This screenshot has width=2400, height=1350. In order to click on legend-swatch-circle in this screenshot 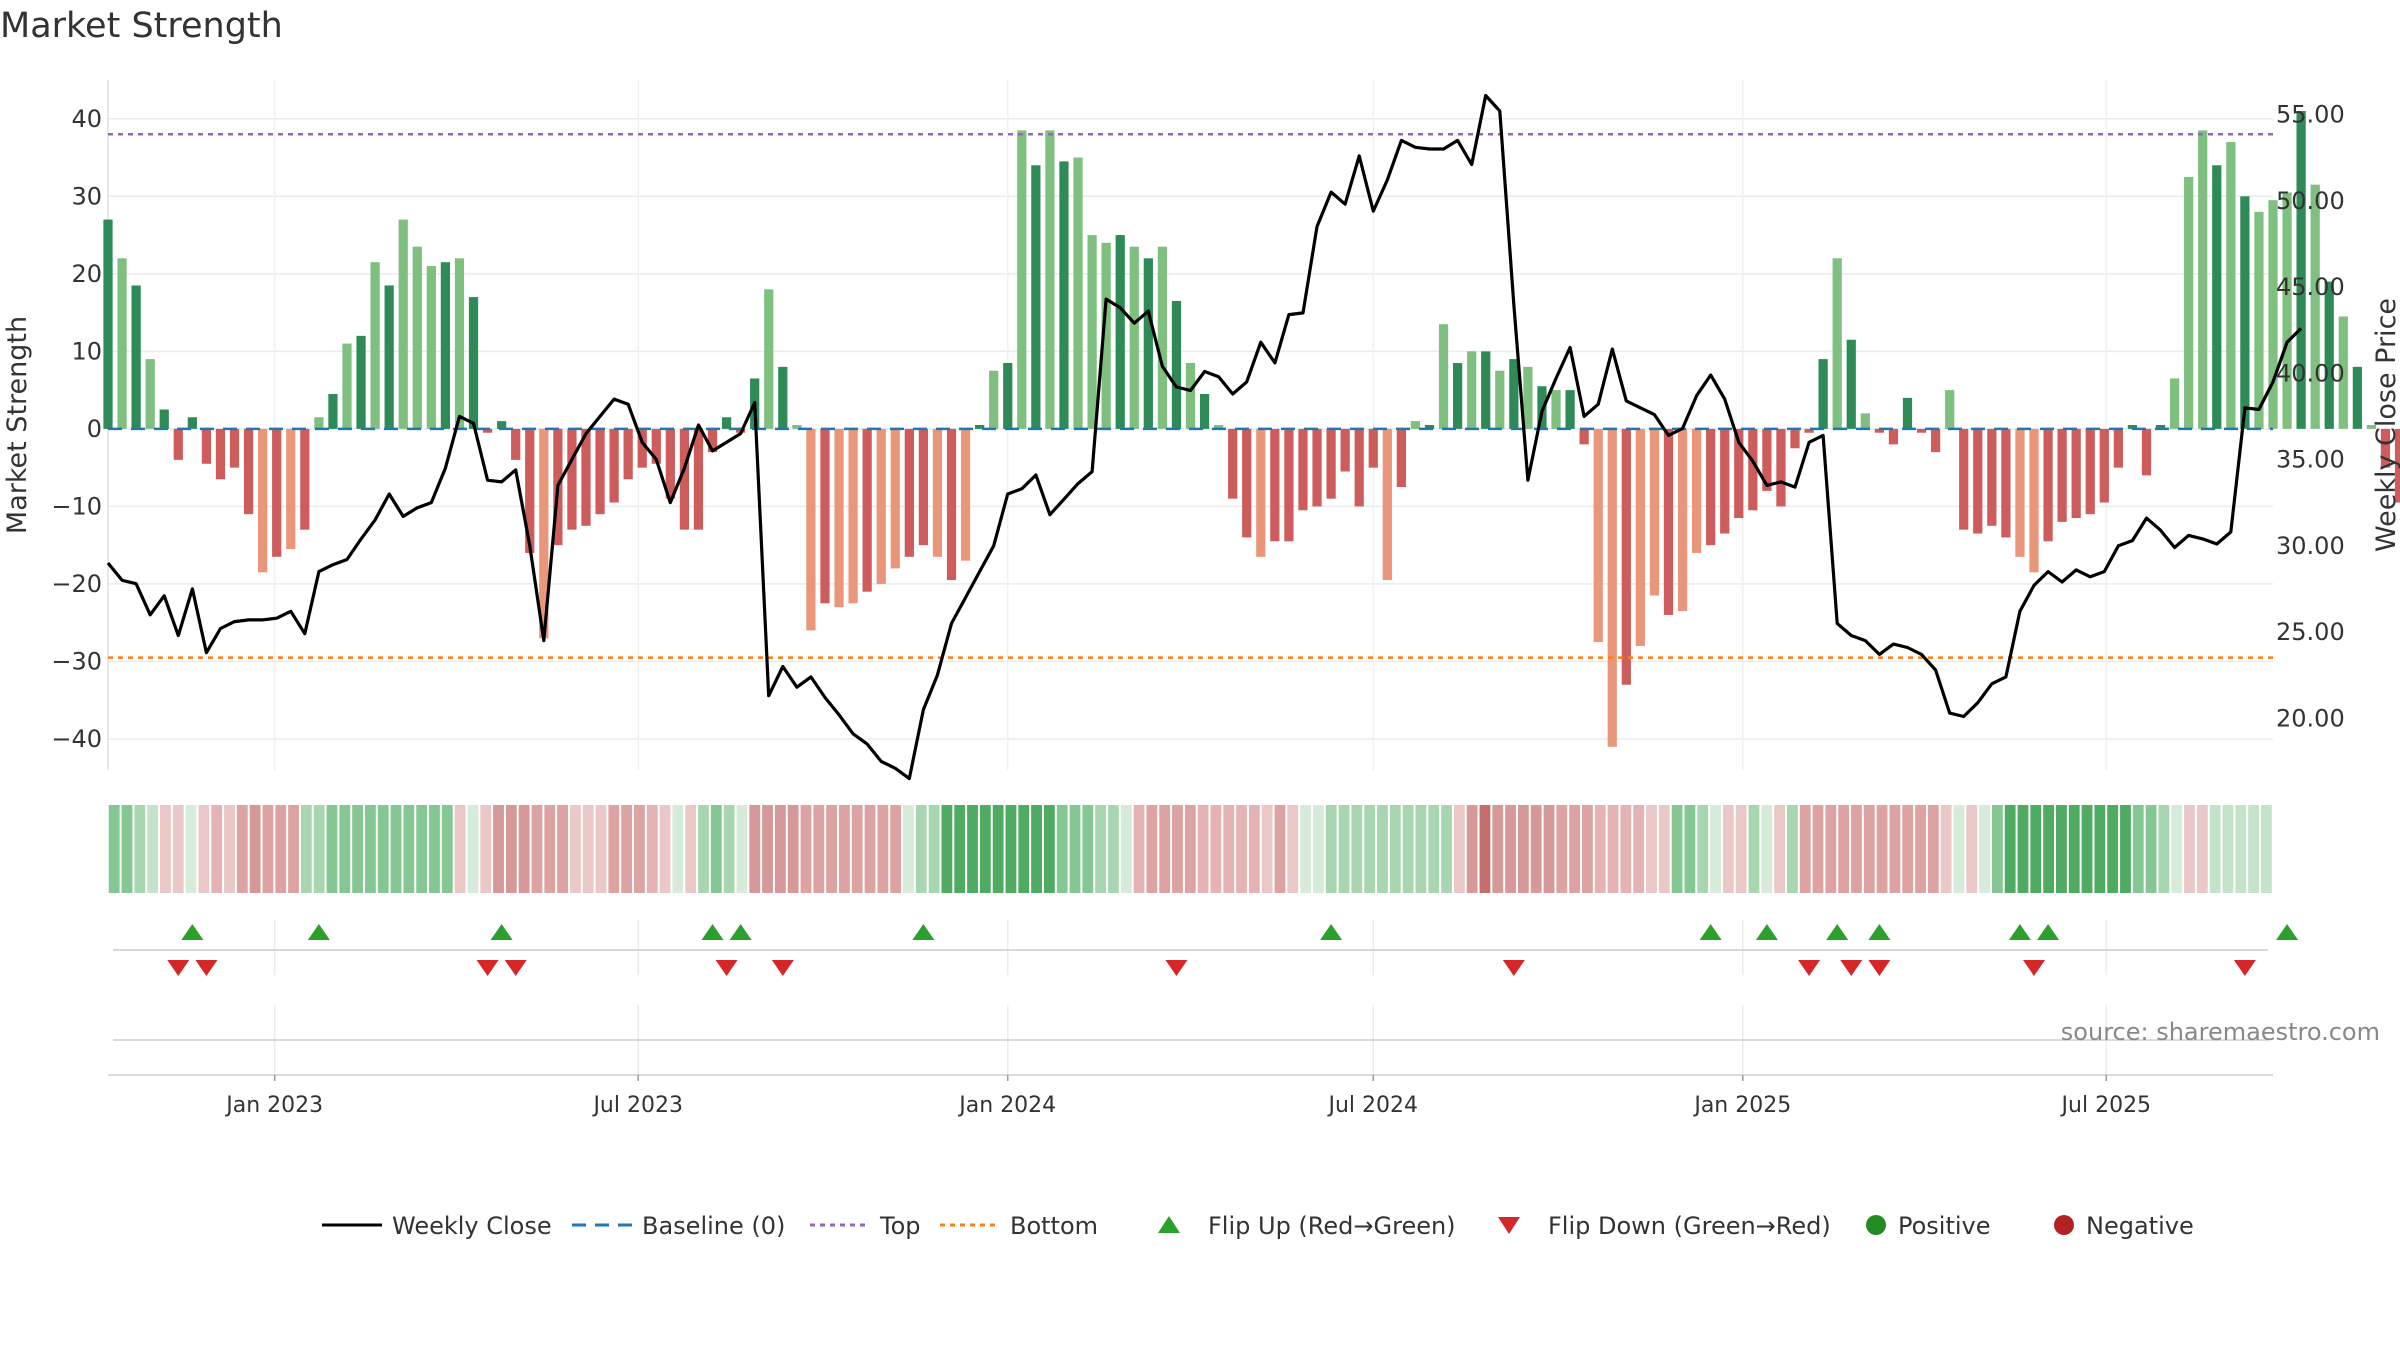, I will do `click(1876, 1225)`.